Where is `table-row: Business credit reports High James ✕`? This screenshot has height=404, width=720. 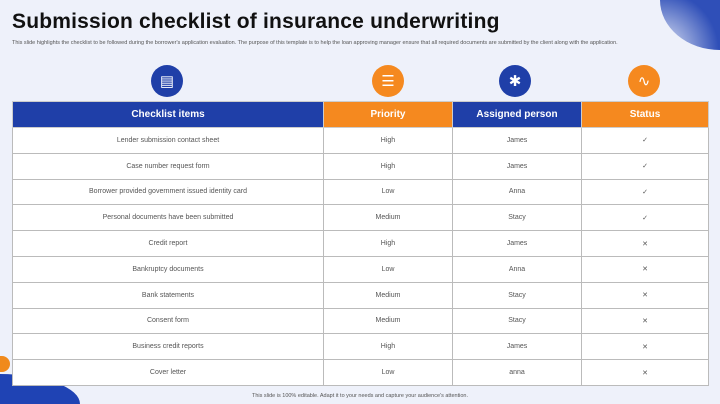 table-row: Business credit reports High James ✕ is located at coordinates (360, 347).